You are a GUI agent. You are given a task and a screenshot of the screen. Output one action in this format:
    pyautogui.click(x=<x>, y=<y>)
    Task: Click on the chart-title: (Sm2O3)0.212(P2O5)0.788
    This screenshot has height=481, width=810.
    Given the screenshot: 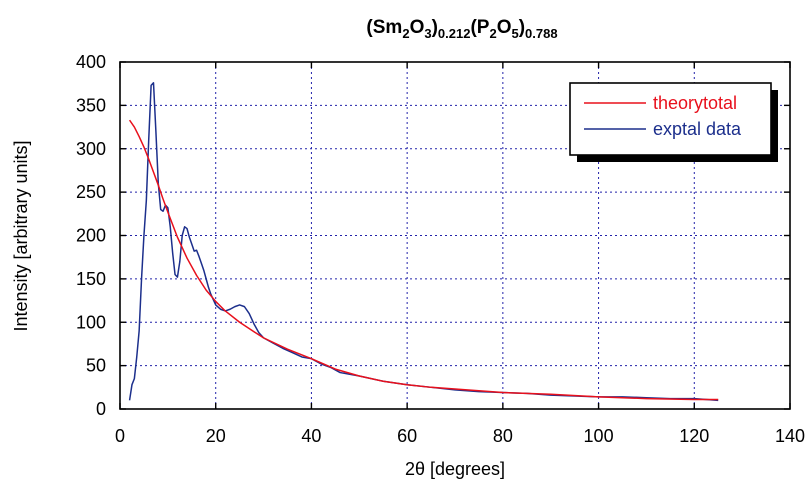 What is the action you would take?
    pyautogui.click(x=461, y=29)
    